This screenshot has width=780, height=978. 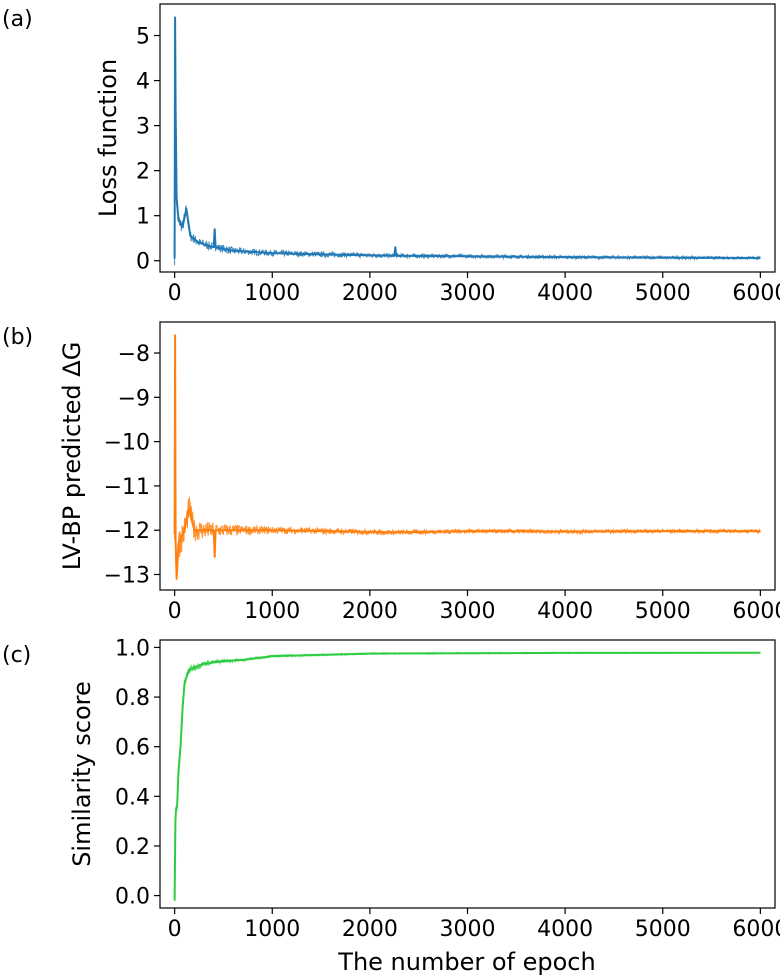 What do you see at coordinates (132, 748) in the screenshot?
I see `y-tick-label: 0.6` at bounding box center [132, 748].